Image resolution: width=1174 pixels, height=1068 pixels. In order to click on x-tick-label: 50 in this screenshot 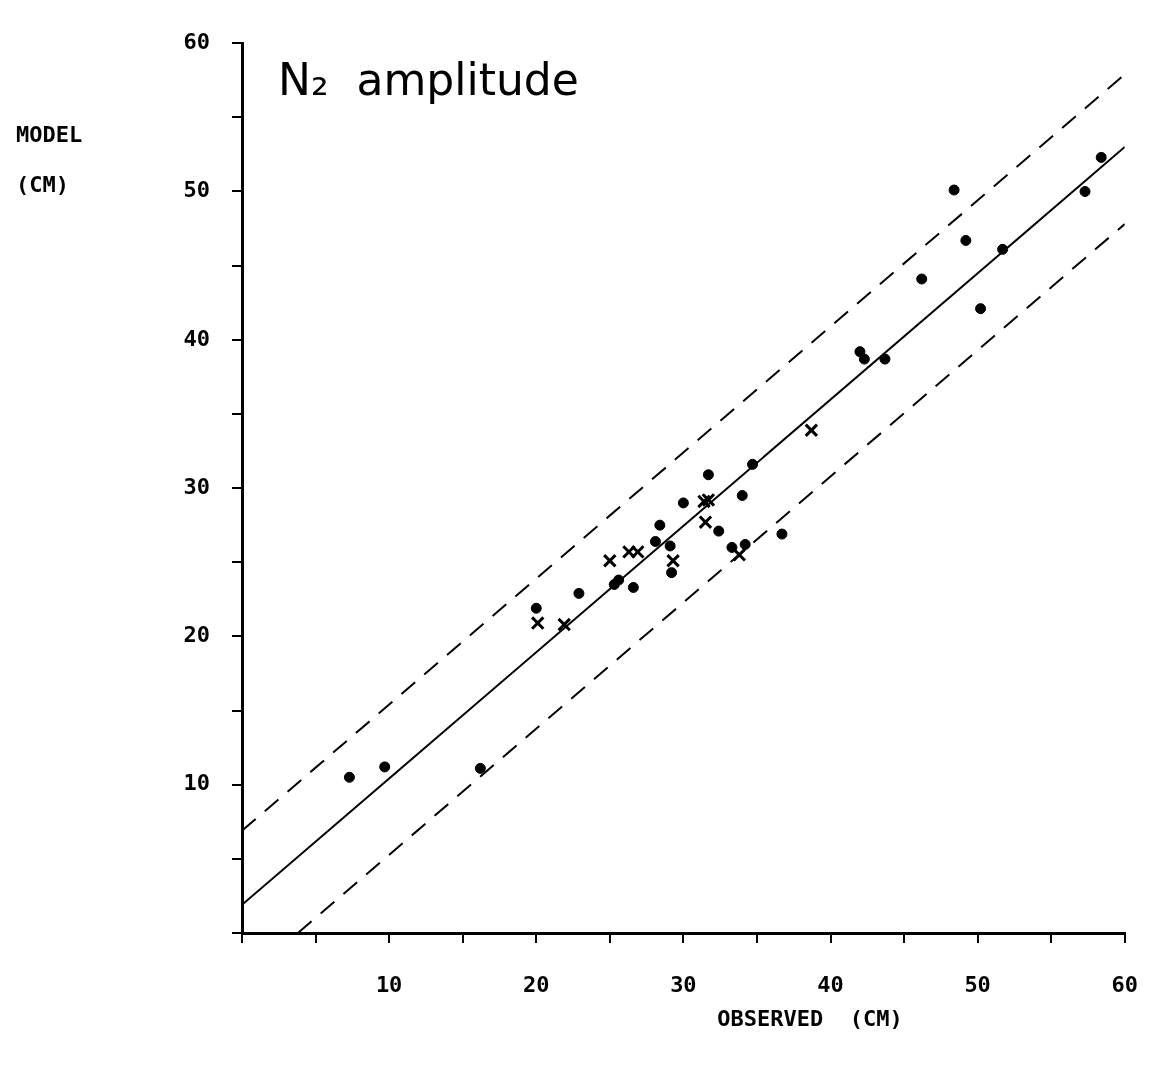, I will do `click(977, 984)`.